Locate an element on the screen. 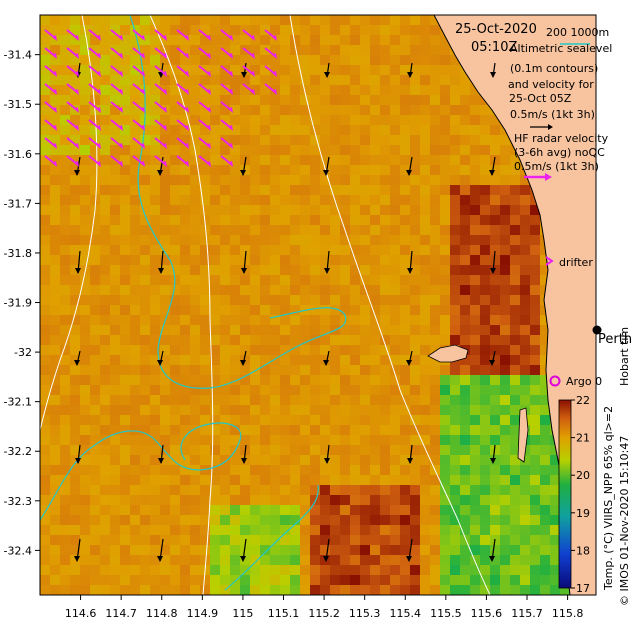  x-tick-label: 115 is located at coordinates (242, 613).